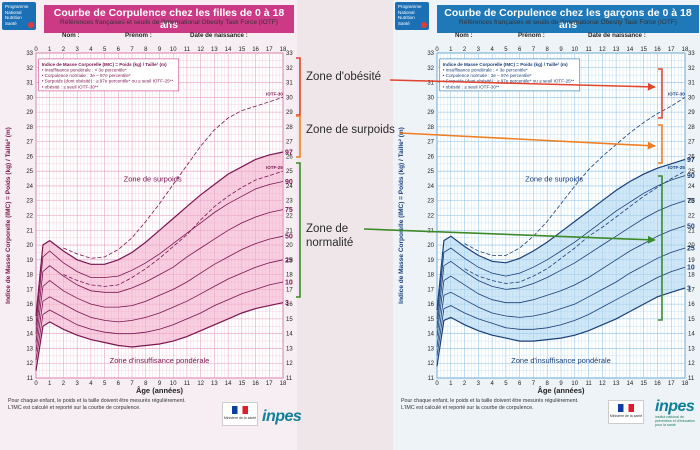 This screenshot has height=450, width=700. What do you see at coordinates (691, 379) in the screenshot?
I see `y-tick-right: 11` at bounding box center [691, 379].